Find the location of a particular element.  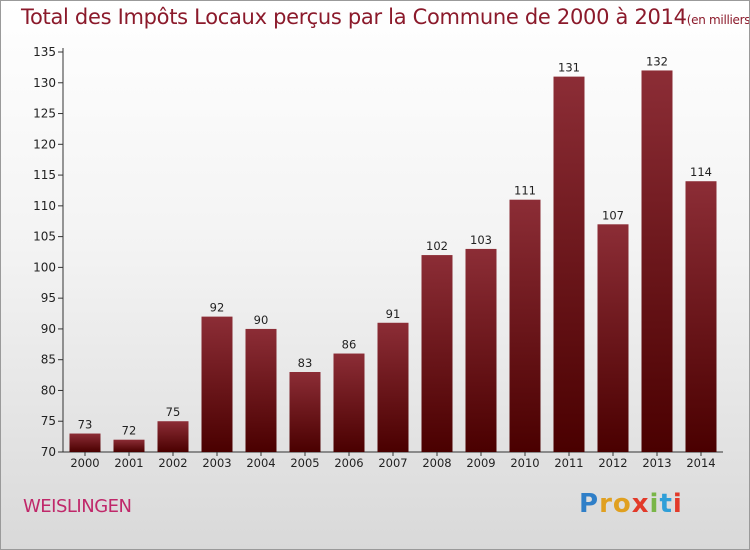

commune-name: WEISLINGEN is located at coordinates (77, 506).